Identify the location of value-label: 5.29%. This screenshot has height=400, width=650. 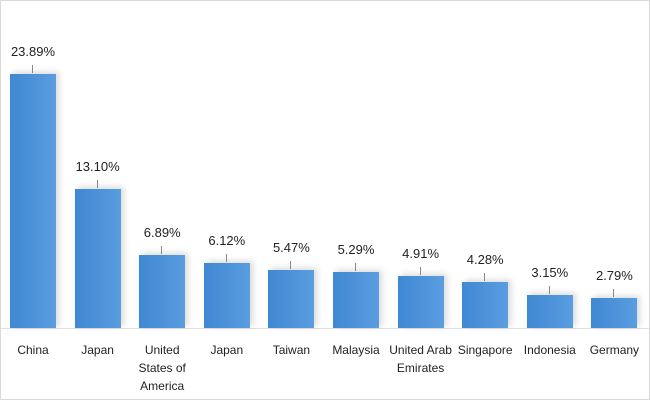
(356, 249).